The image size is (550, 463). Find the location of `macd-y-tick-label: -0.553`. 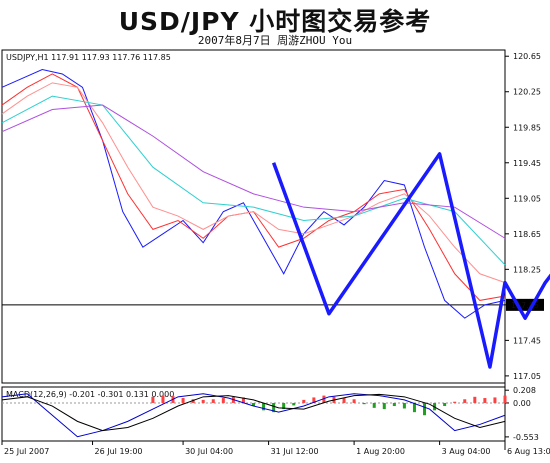

macd-y-tick-label: -0.553 is located at coordinates (526, 437).